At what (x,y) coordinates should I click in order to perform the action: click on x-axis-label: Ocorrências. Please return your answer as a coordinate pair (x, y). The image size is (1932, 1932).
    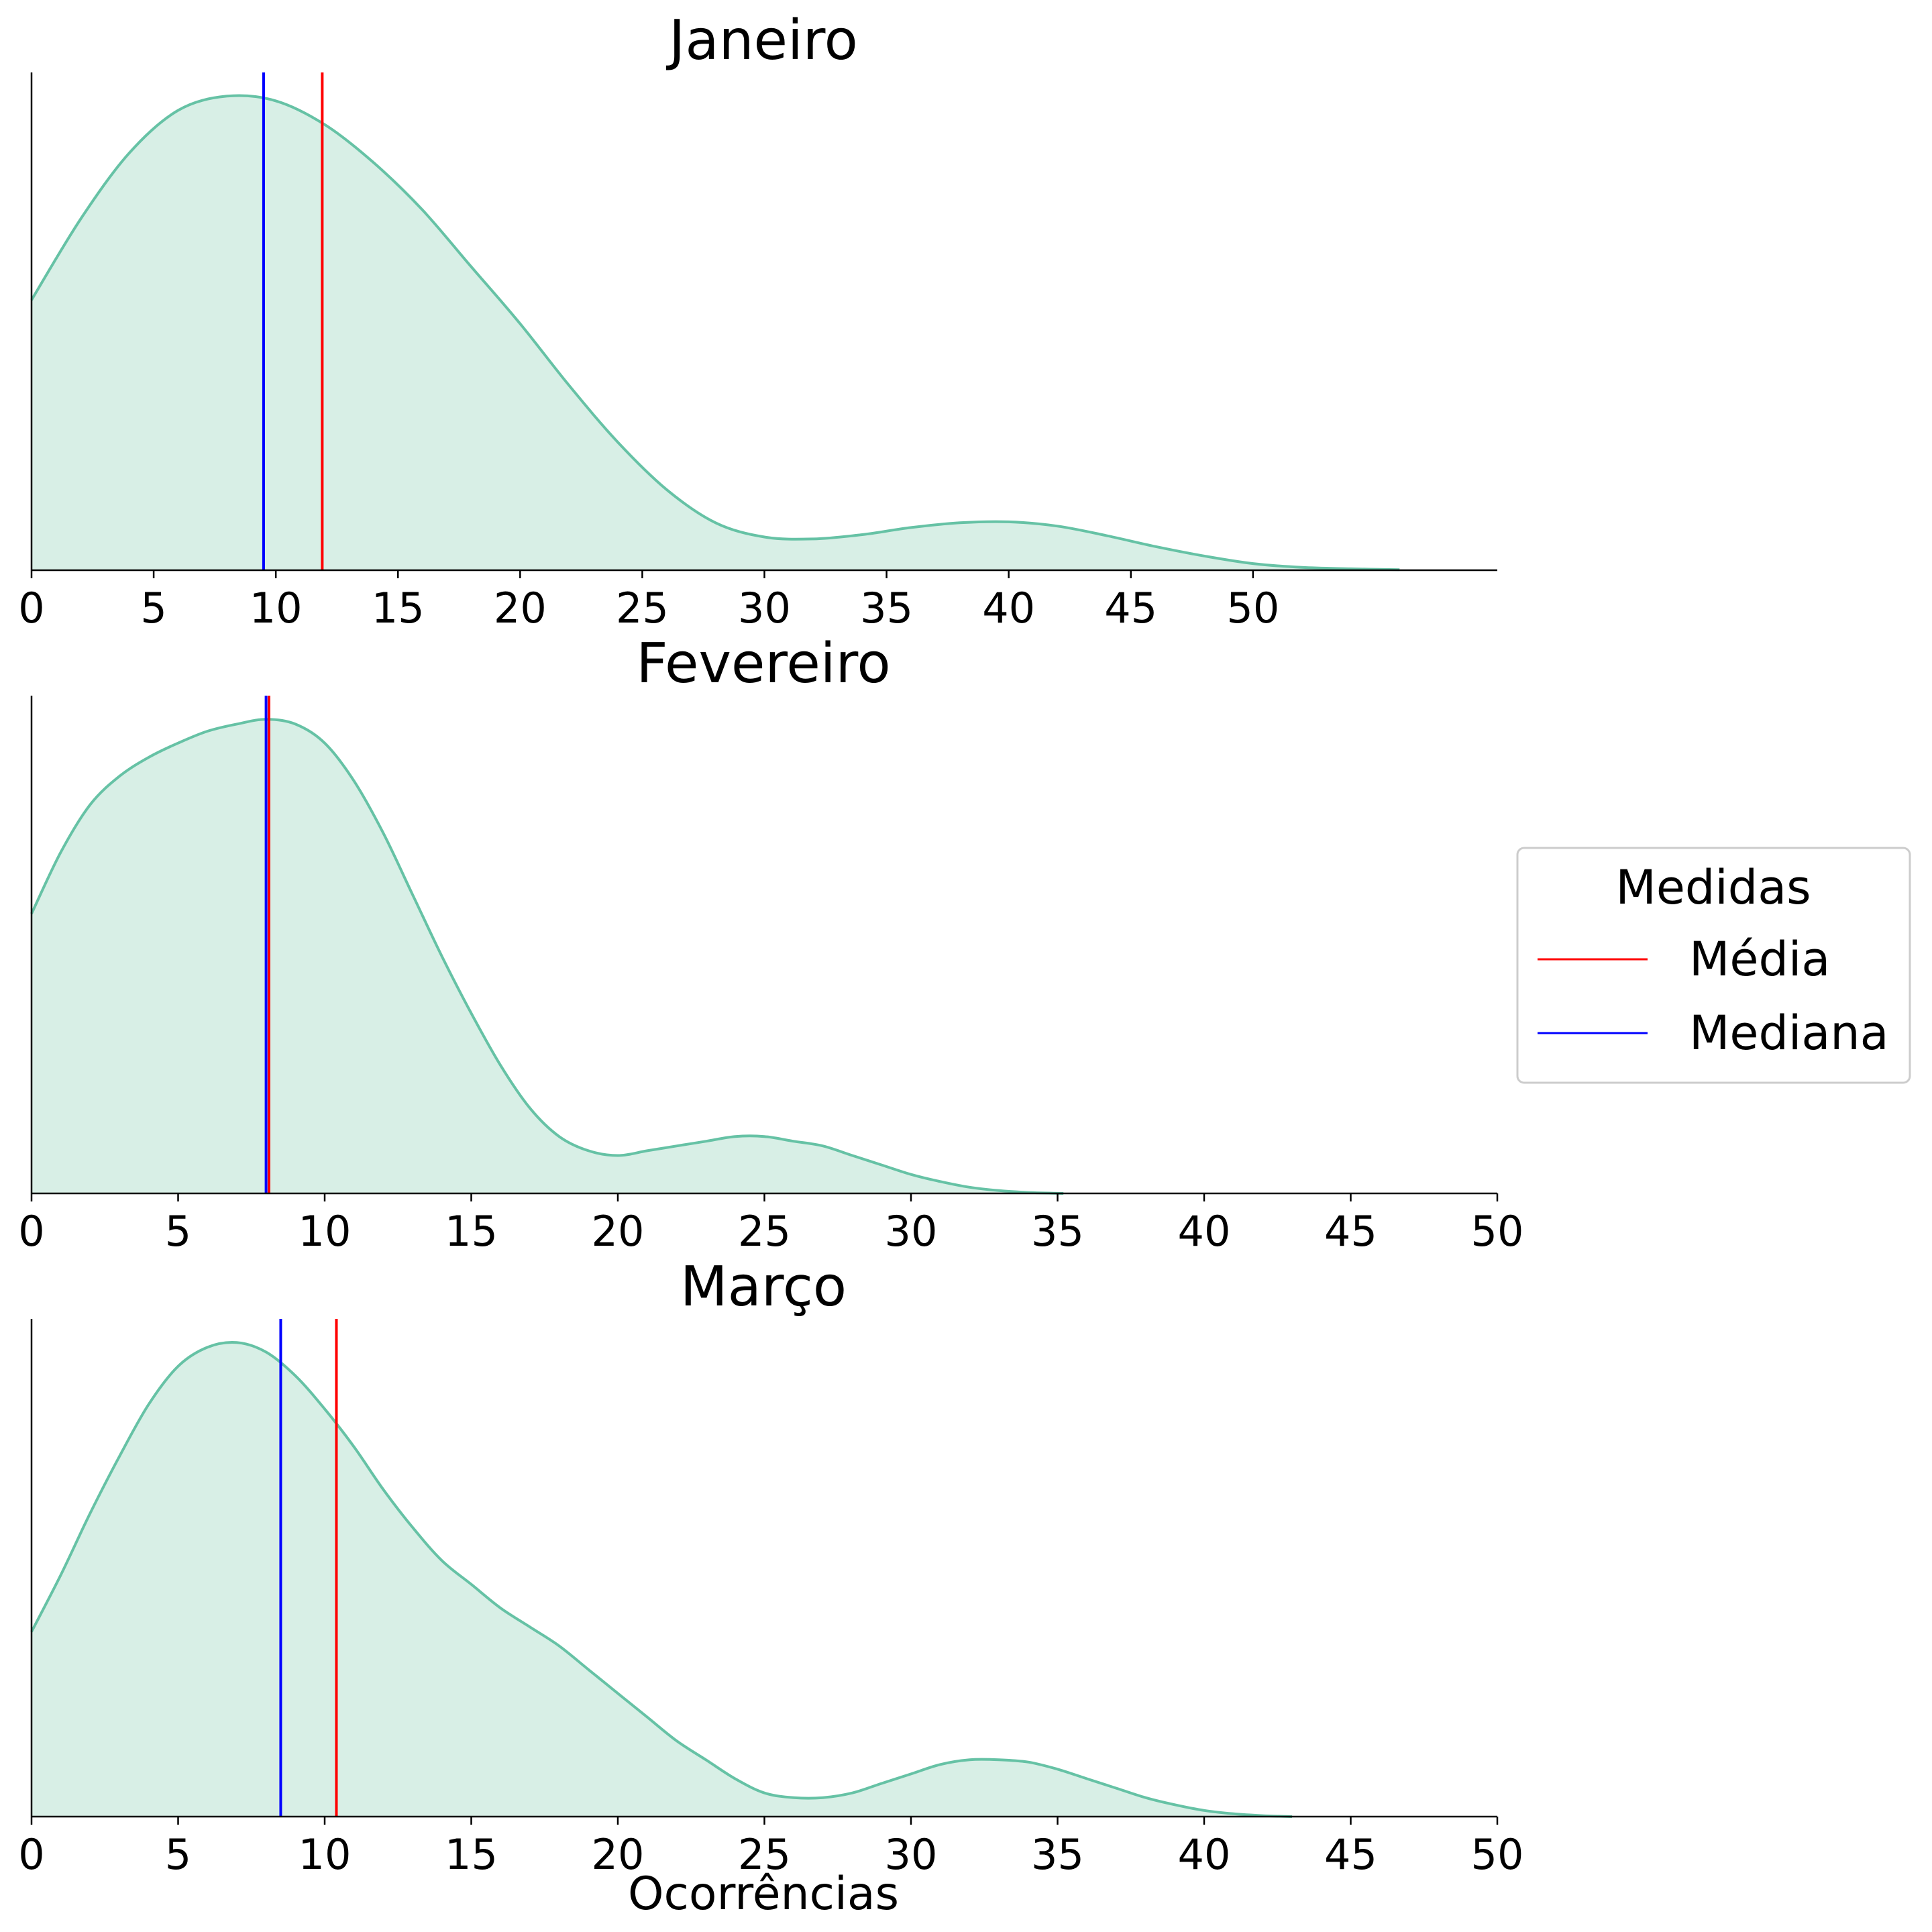
    Looking at the image, I should click on (763, 1894).